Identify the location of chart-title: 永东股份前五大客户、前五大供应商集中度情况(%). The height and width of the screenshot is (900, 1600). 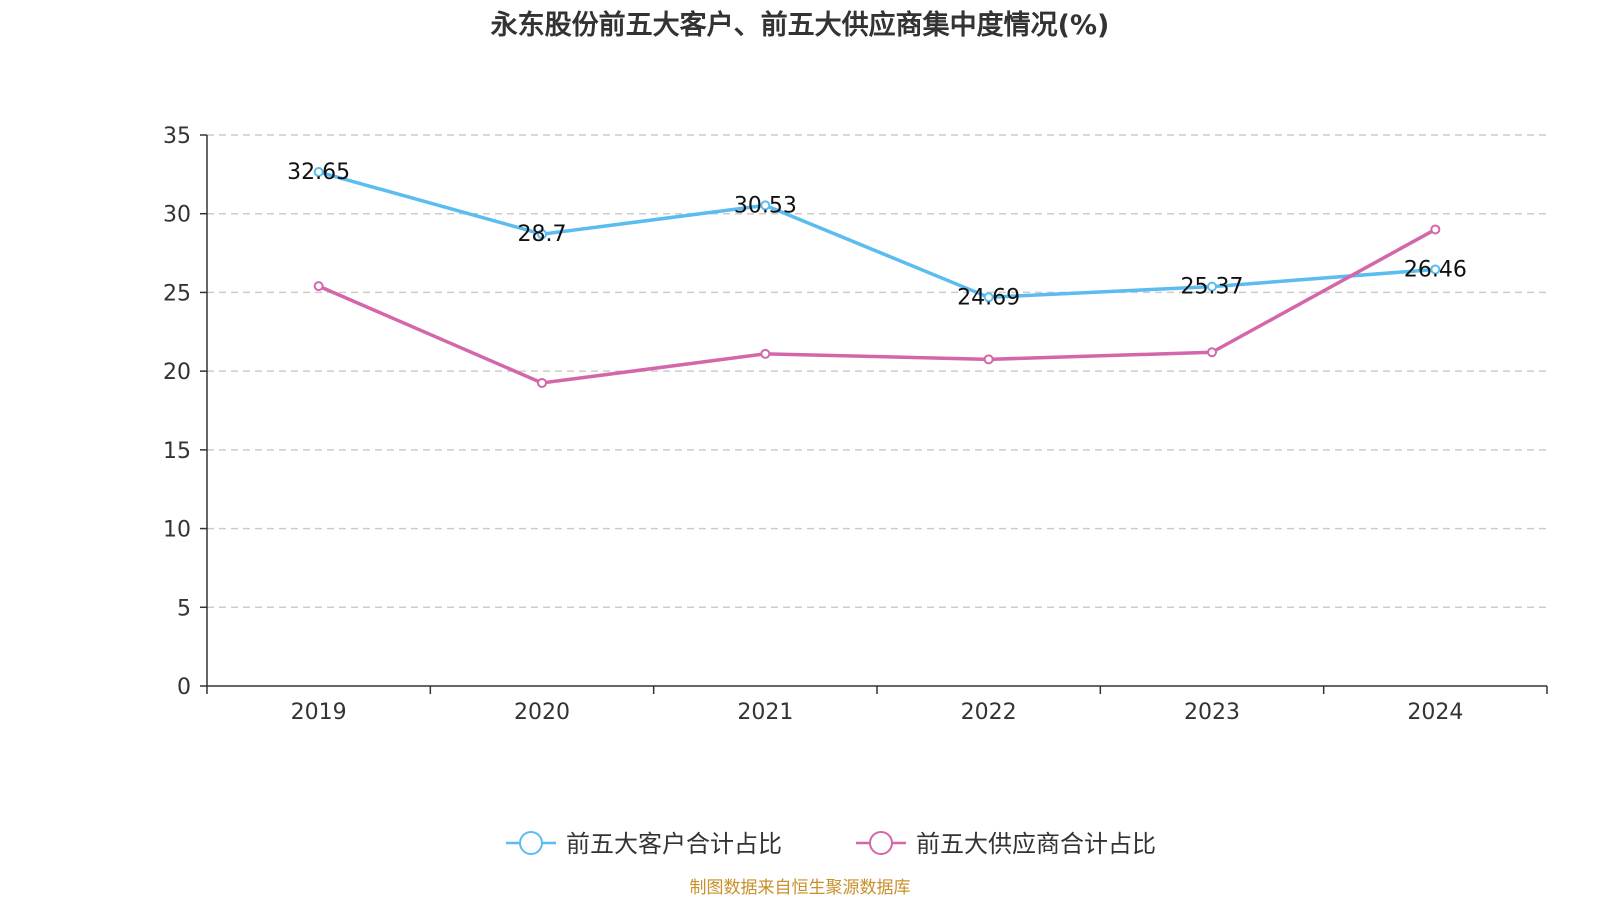
(800, 25).